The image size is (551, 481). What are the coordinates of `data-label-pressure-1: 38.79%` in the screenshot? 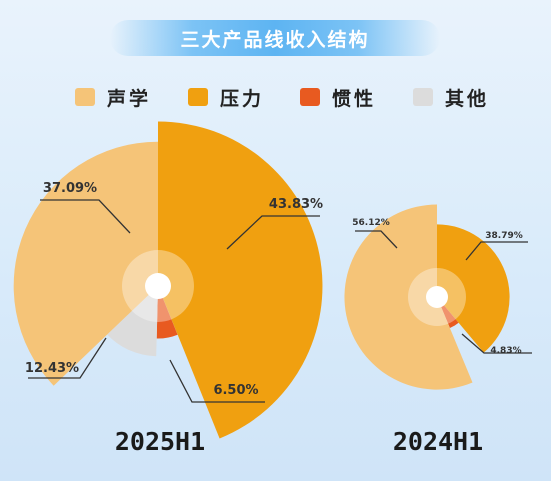 It's located at (504, 236).